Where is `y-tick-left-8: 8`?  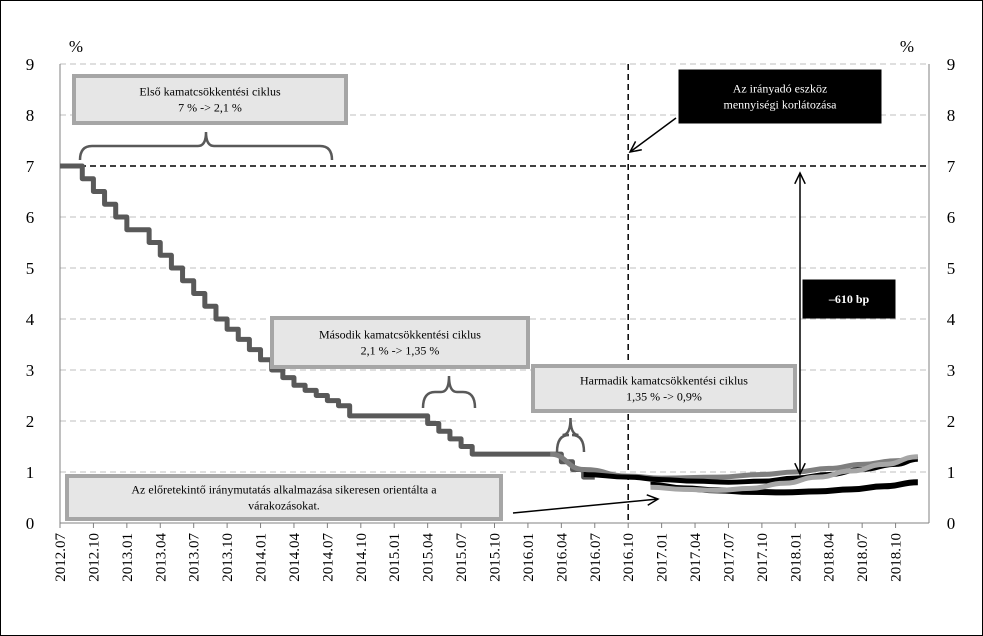 y-tick-left-8: 8 is located at coordinates (30, 115).